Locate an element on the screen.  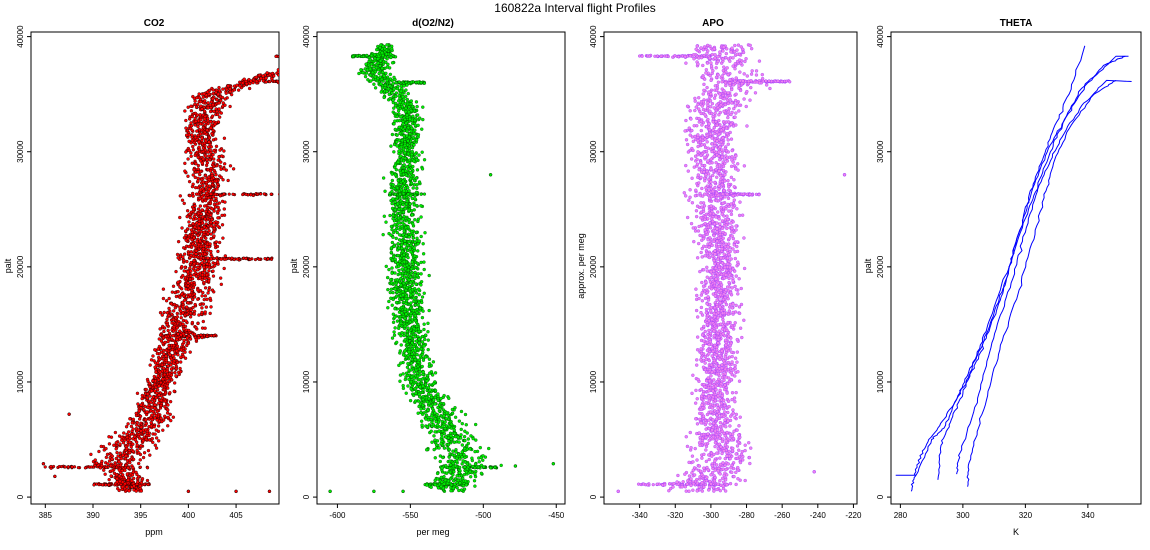
co2-x-tick-label: 390 is located at coordinates (93, 515).